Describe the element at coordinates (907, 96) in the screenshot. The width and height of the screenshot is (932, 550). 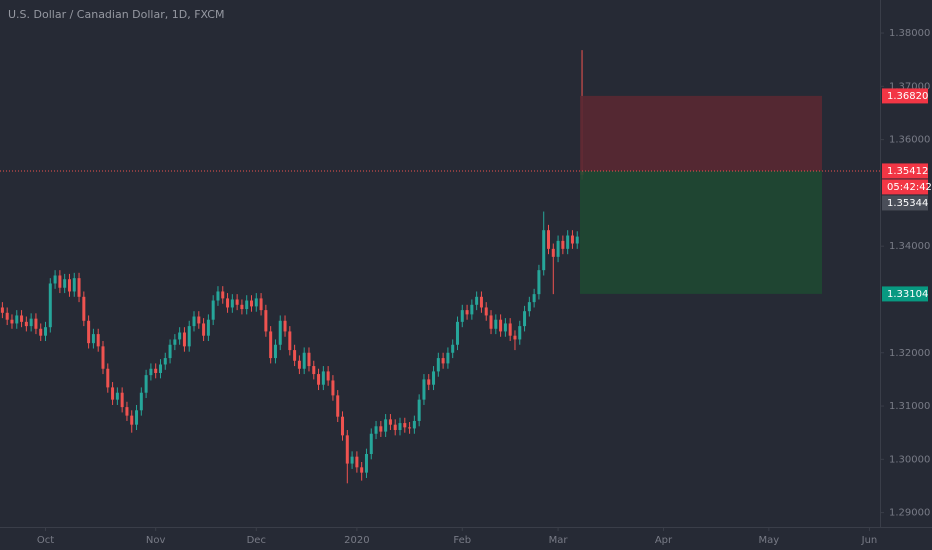
I see `stop-label: 1.36820` at that location.